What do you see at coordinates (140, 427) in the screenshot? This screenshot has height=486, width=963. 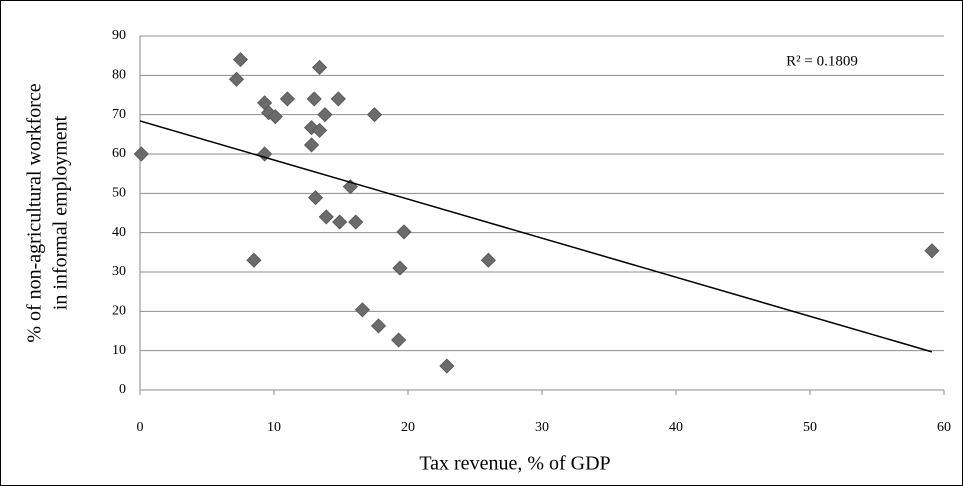 I see `x-tick-label: 0` at bounding box center [140, 427].